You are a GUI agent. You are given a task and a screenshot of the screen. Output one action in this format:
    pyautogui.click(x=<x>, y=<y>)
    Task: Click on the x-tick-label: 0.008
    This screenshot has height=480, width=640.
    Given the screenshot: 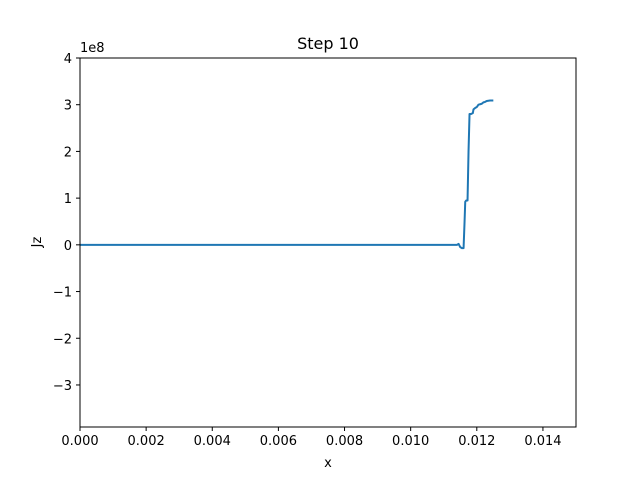 What is the action you would take?
    pyautogui.click(x=344, y=441)
    